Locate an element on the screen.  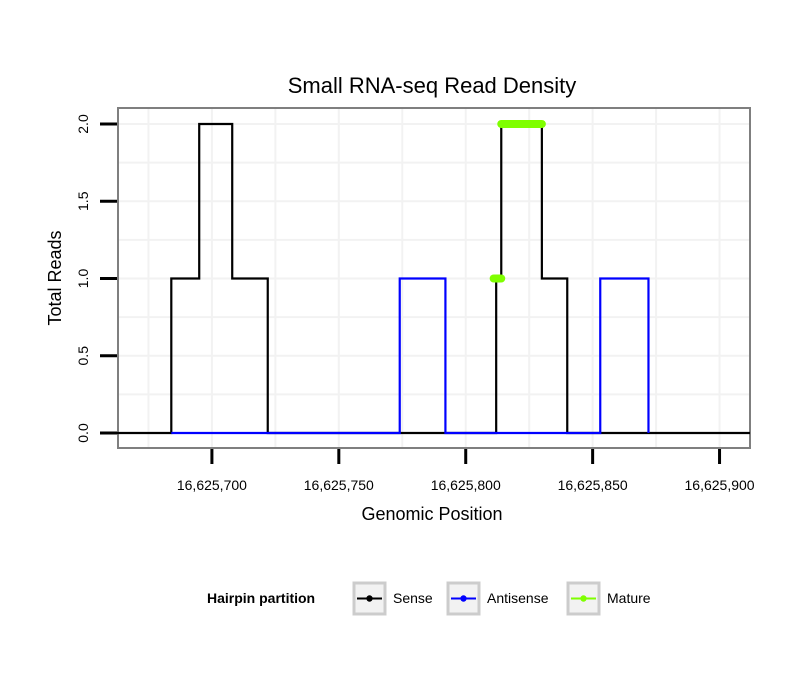
legend-item-sense: Sense is located at coordinates (392, 598).